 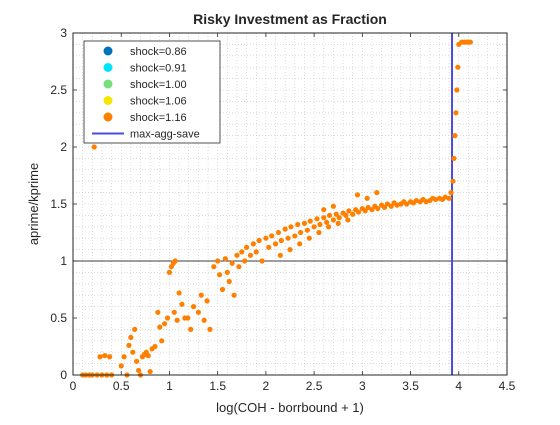 I want to click on y-tick-label: 0.5, so click(x=58, y=318).